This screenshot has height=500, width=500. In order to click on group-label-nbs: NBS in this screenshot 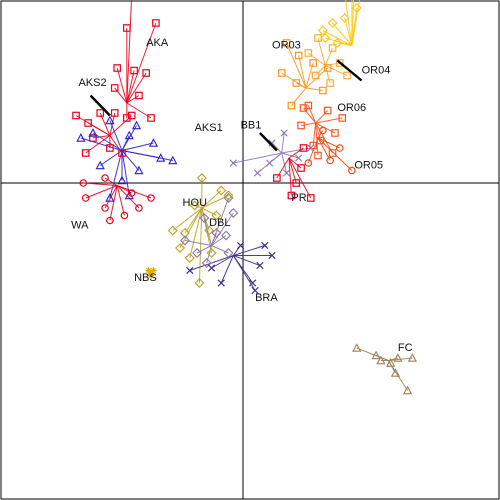, I will do `click(145, 278)`.